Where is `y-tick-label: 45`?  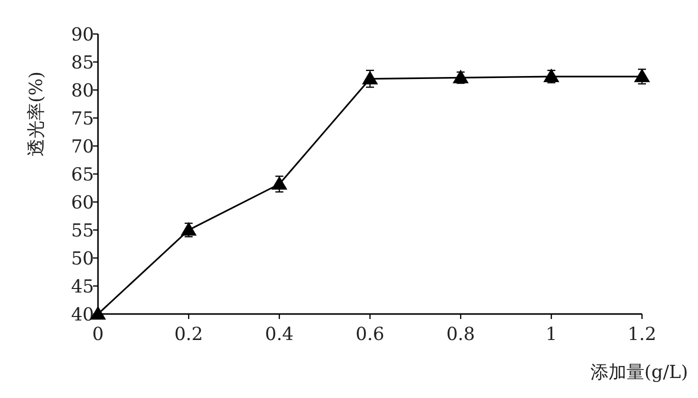 y-tick-label: 45 is located at coordinates (82, 287).